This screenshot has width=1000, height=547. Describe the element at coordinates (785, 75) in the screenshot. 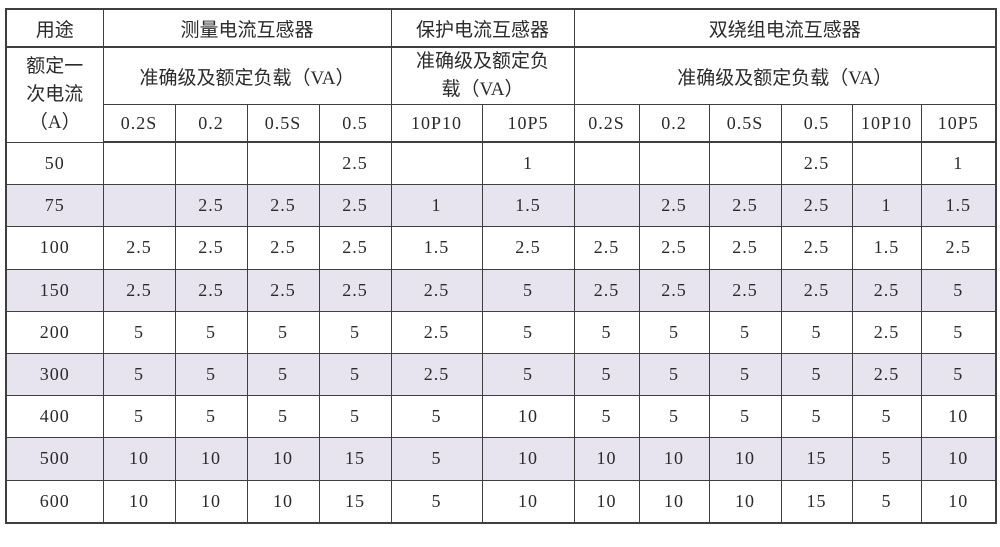

I see `dual-accuracy-subtitle: 准确级及额定负载（VA）` at that location.